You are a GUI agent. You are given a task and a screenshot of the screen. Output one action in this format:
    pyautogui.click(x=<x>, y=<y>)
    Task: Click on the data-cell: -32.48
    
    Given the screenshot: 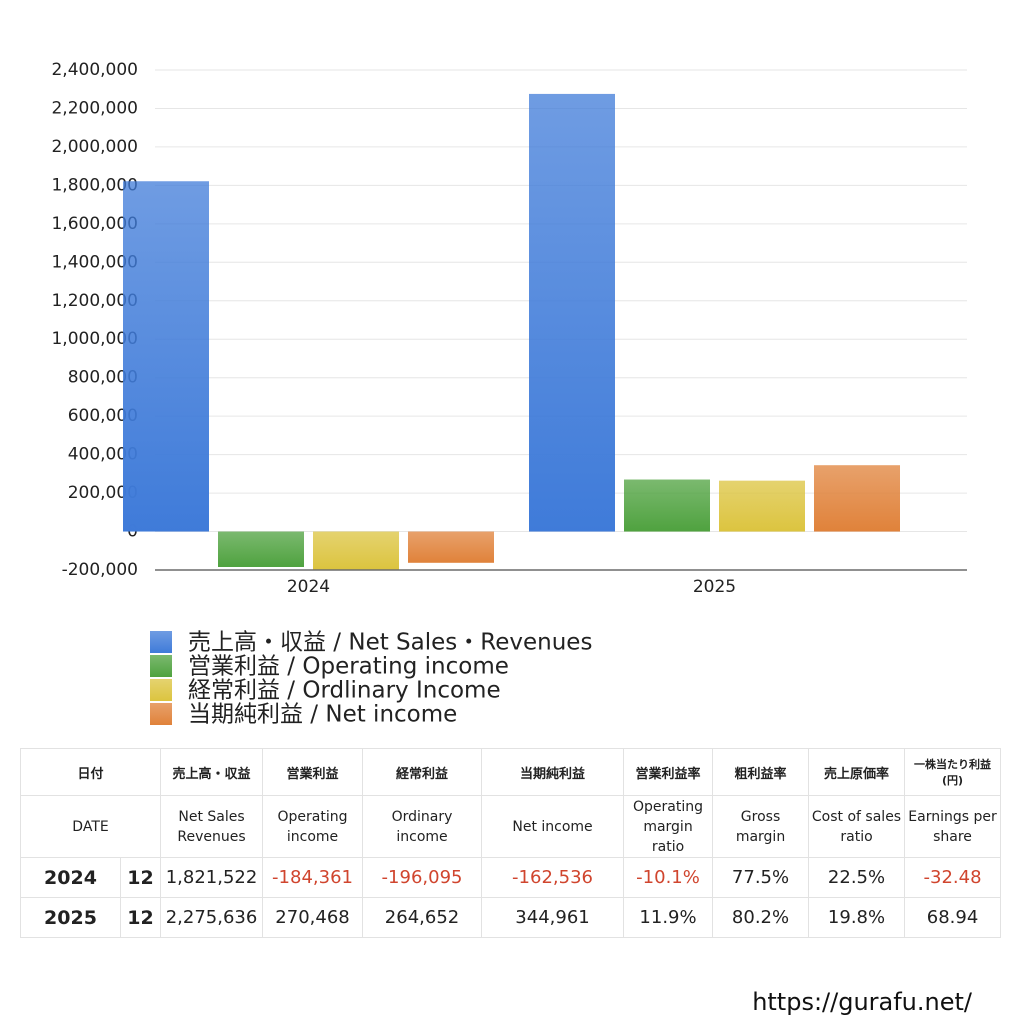 What is the action you would take?
    pyautogui.click(x=953, y=877)
    